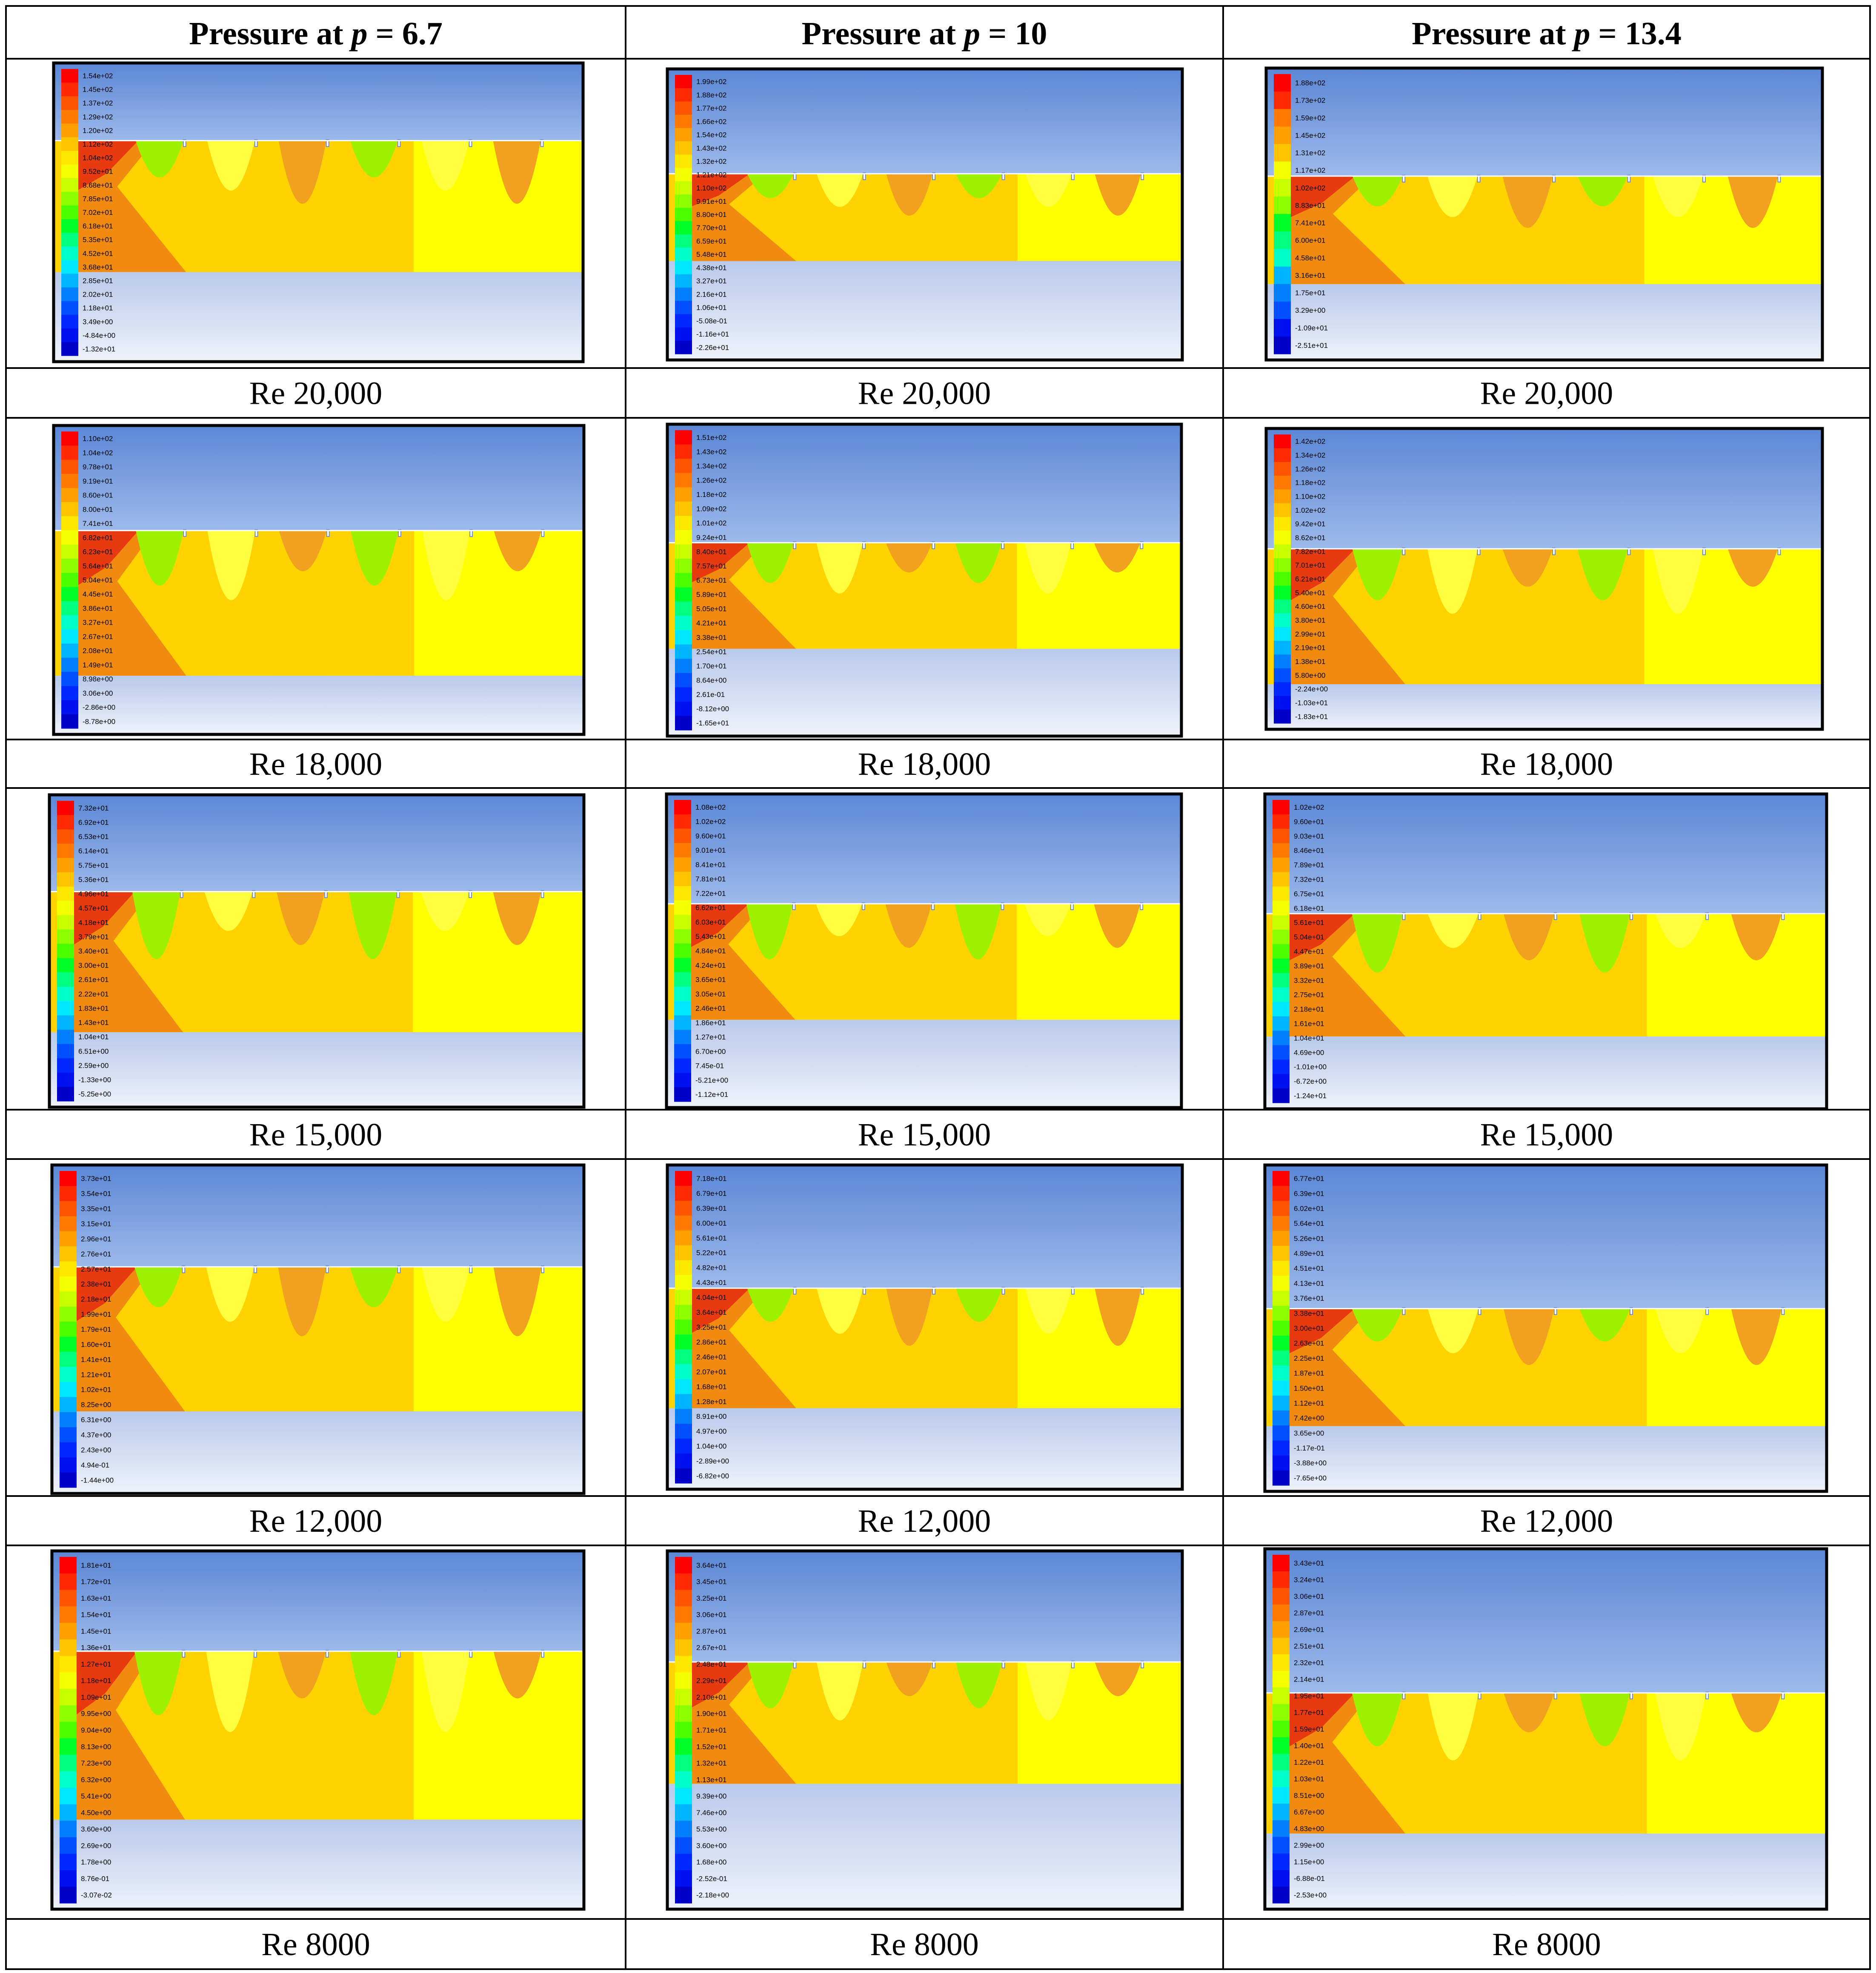 The image size is (1876, 1973). Describe the element at coordinates (711, 215) in the screenshot. I see `legend-value: 8.80e+01` at that location.